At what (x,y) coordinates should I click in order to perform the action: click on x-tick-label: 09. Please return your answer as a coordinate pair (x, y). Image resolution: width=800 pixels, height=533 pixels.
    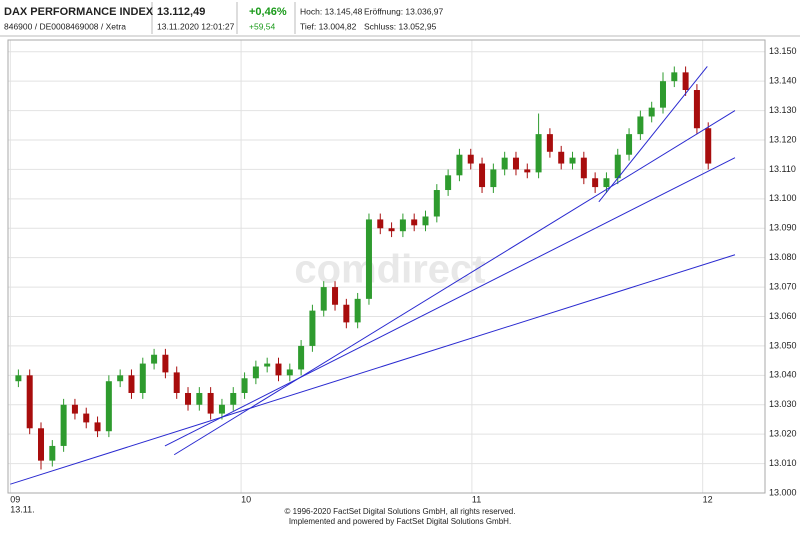
    Looking at the image, I should click on (15, 499).